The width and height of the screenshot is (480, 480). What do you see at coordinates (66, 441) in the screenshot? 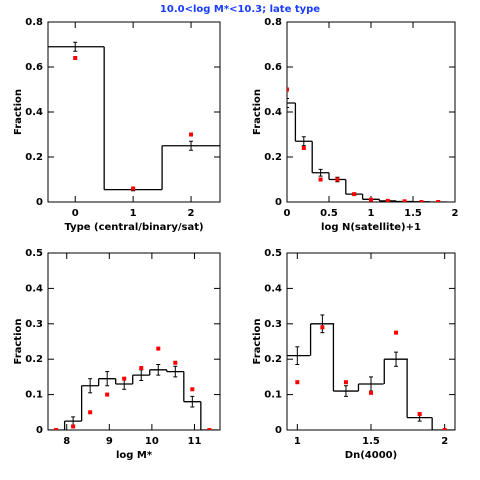
I see `x-tick-label: 8` at bounding box center [66, 441].